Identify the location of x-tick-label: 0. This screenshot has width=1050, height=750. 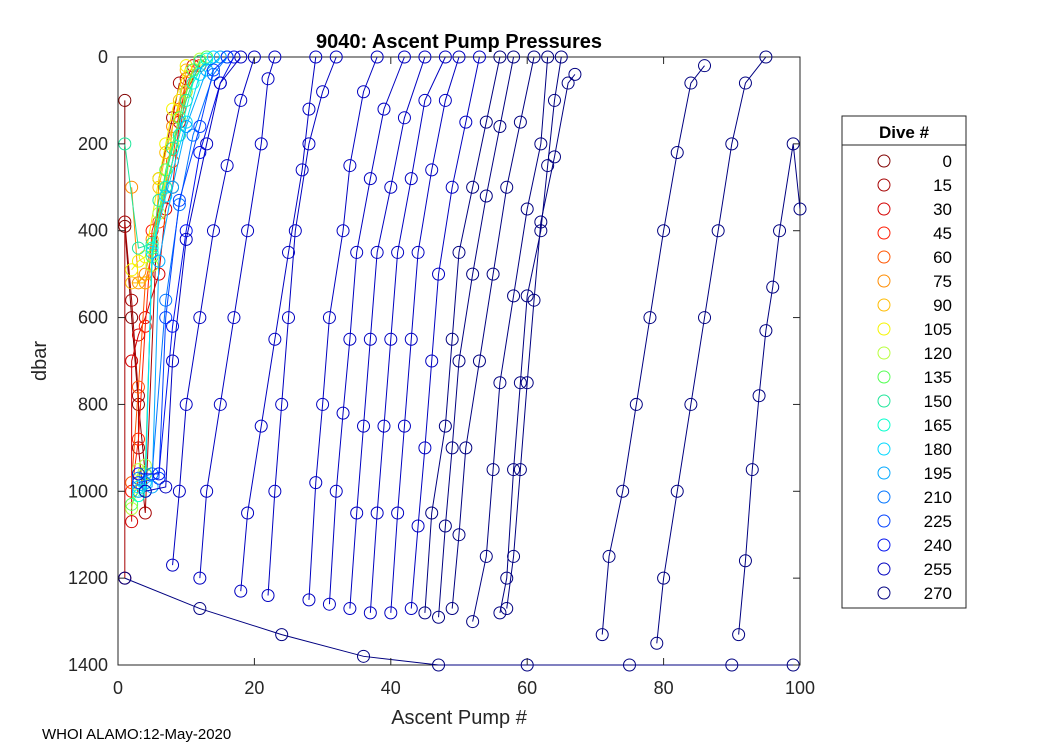
(118, 688).